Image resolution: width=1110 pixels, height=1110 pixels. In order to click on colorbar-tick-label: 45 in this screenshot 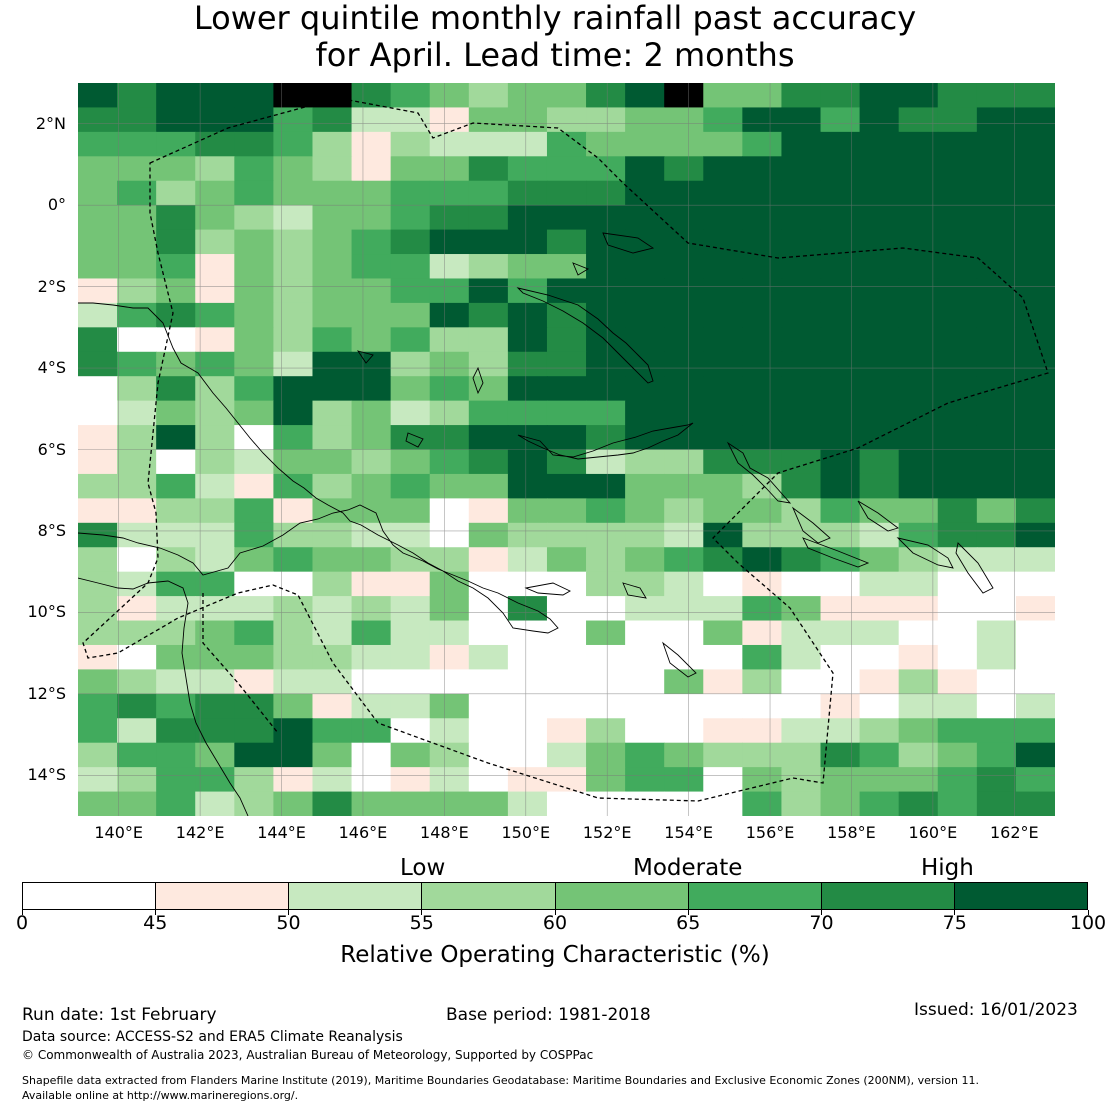, I will do `click(155, 923)`.